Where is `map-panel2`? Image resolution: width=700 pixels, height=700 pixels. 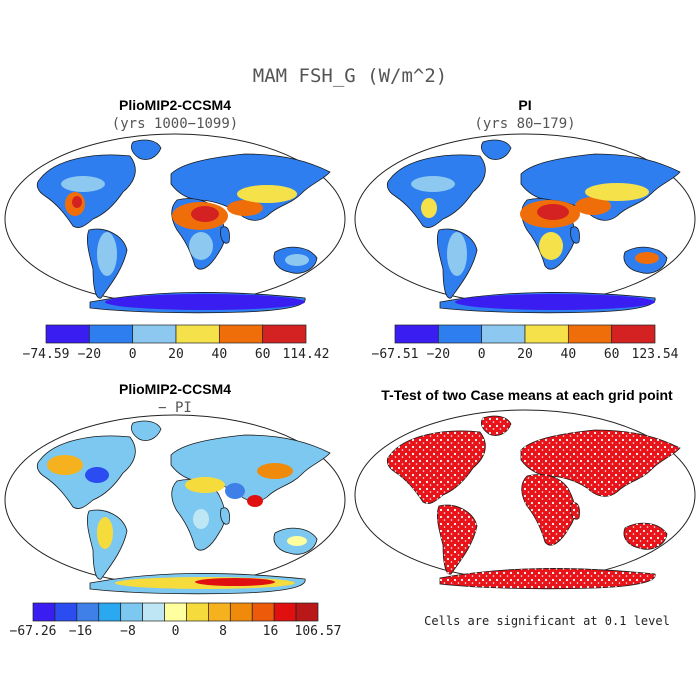
map-panel2 is located at coordinates (525, 223).